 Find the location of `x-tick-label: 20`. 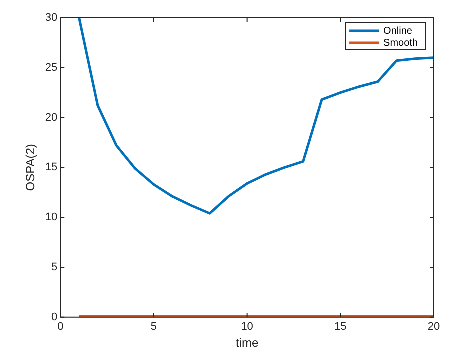

x-tick-label: 20 is located at coordinates (434, 327).